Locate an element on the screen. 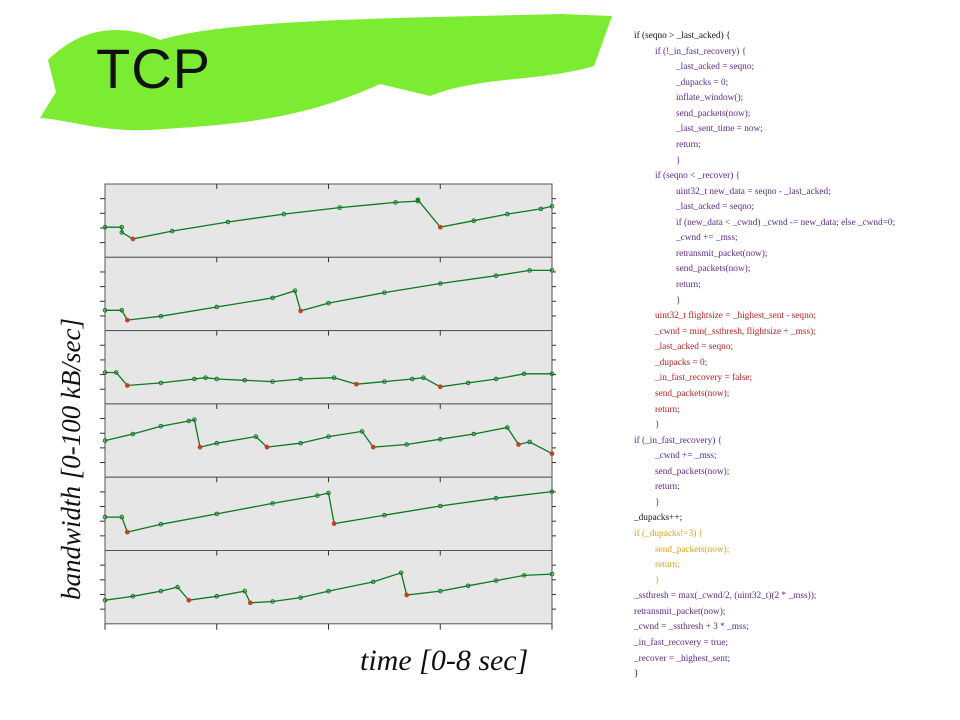 Image resolution: width=960 pixels, height=720 pixels. slide-title: TCP is located at coordinates (153, 68).